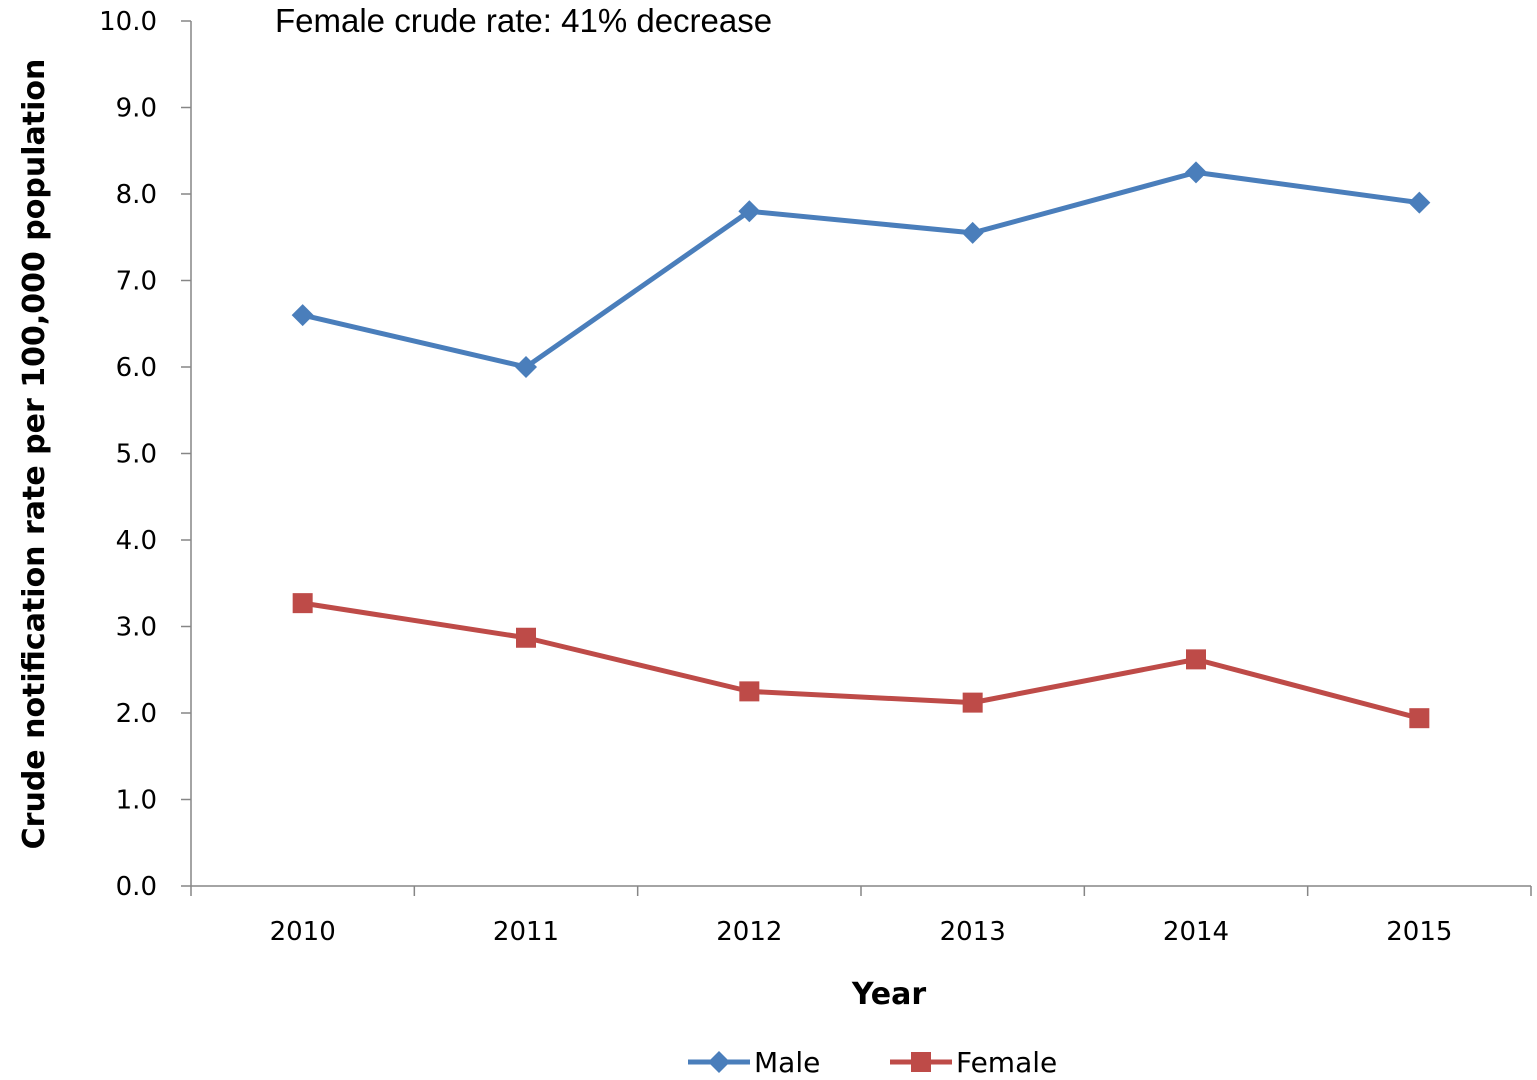 This screenshot has height=1080, width=1537. I want to click on legend-label: Male, so click(787, 1062).